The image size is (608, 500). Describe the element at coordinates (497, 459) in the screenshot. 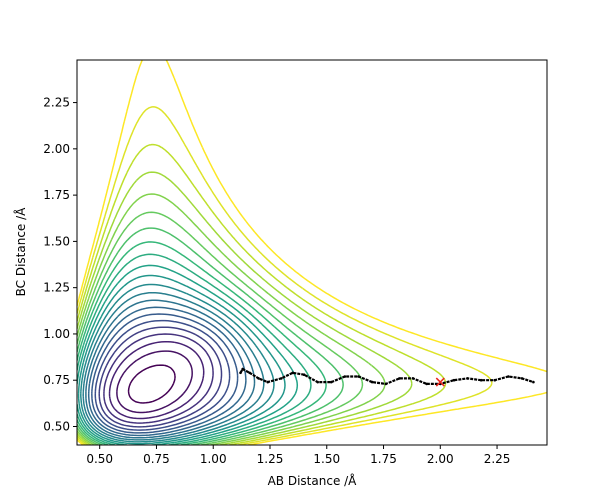

I see `x-tick-label: 2.25` at that location.